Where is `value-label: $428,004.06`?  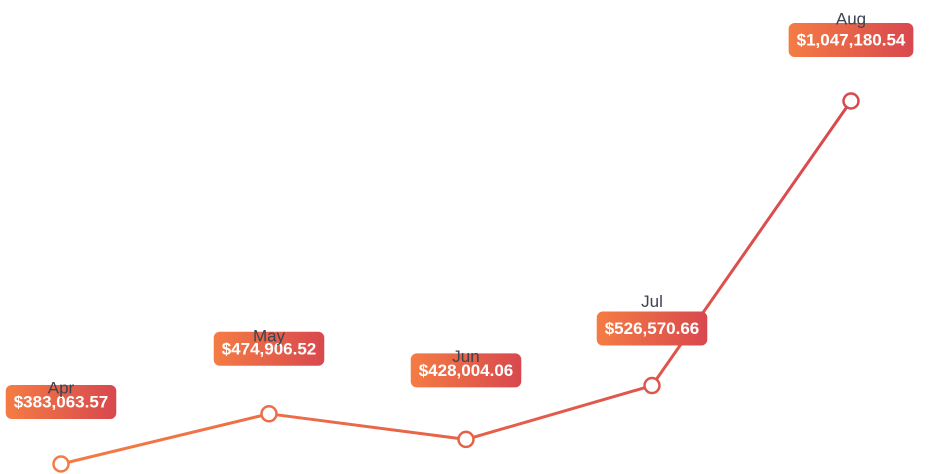
value-label: $428,004.06 is located at coordinates (466, 370).